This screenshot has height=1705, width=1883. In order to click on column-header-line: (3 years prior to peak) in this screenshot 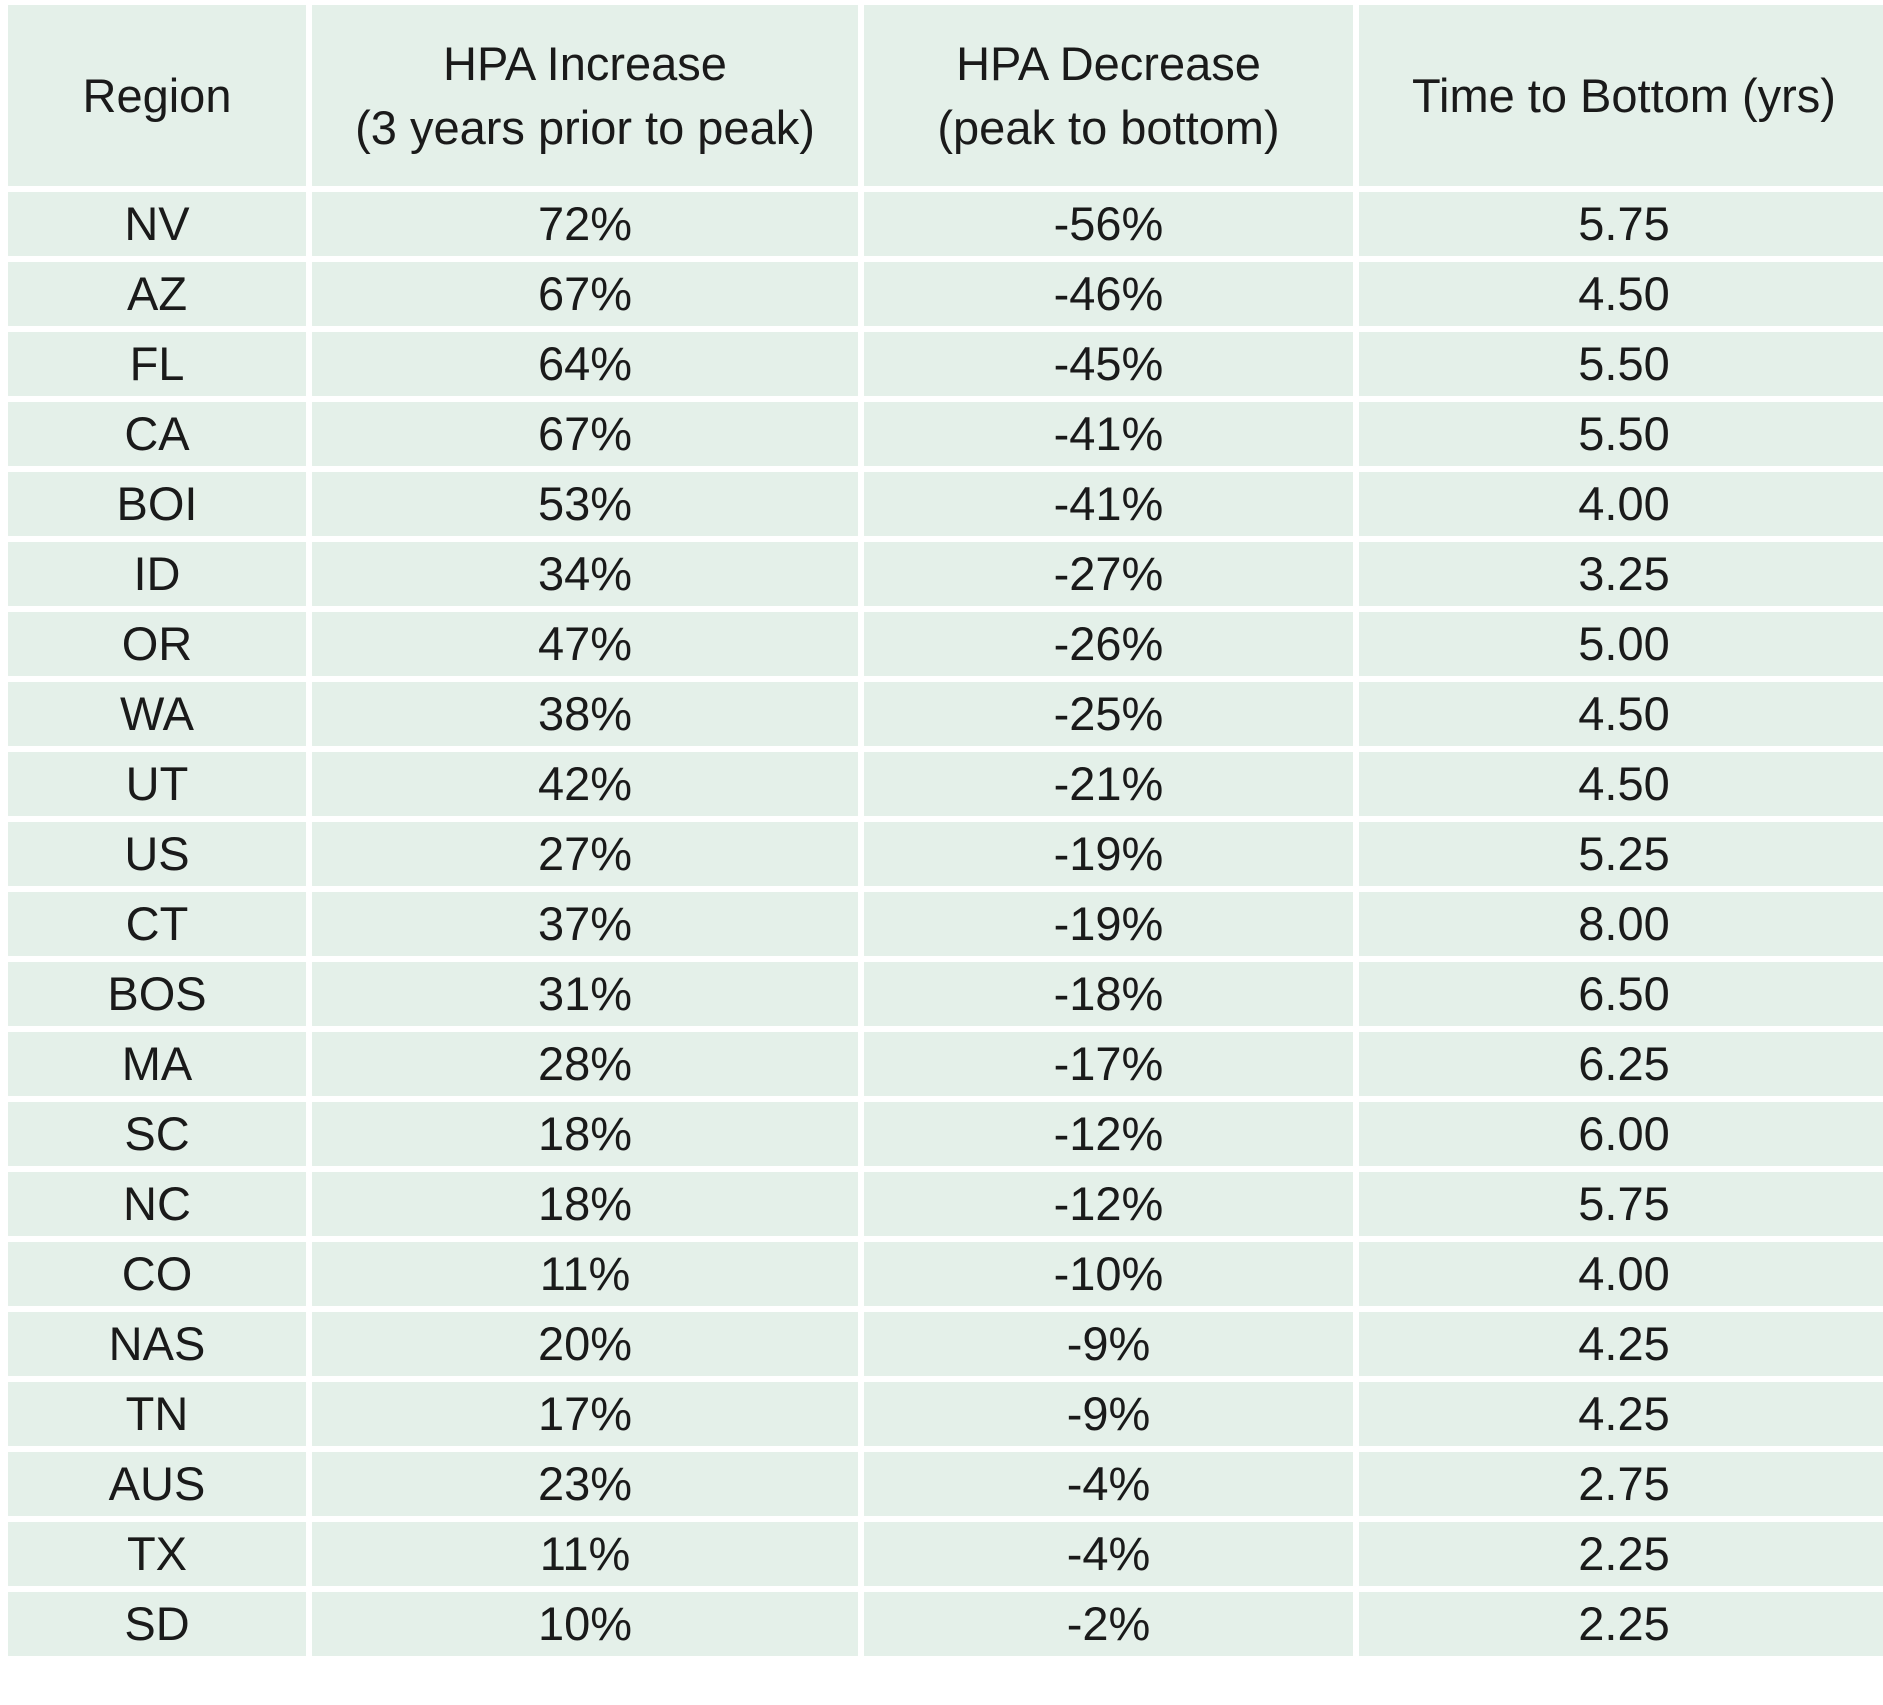, I will do `click(585, 127)`.